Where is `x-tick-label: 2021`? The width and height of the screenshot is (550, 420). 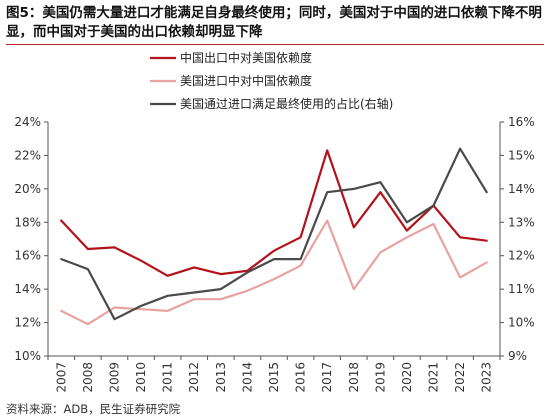 x-tick-label: 2021 is located at coordinates (434, 377).